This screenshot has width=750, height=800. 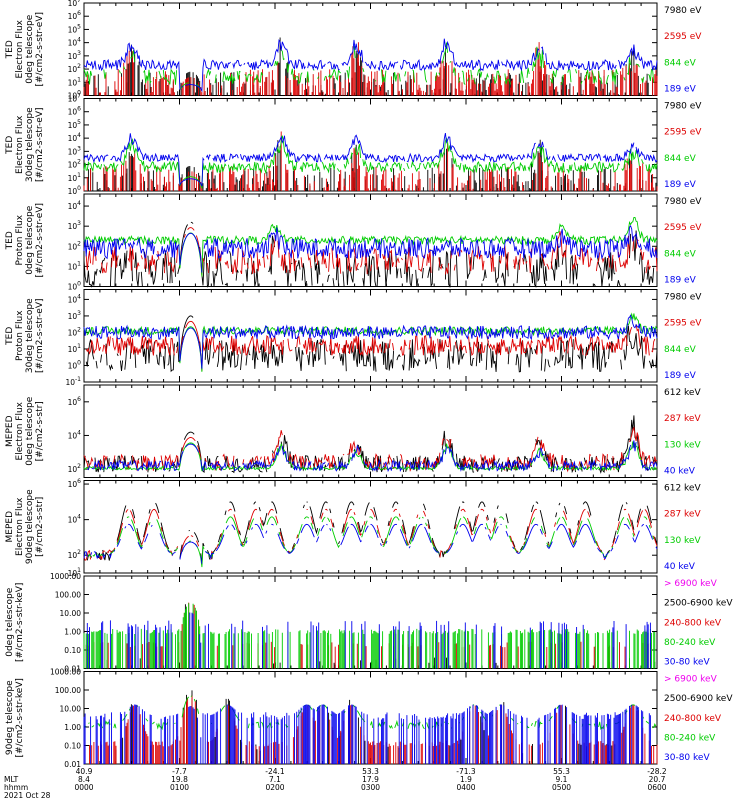 I want to click on legend-entry: 612 keV, so click(x=682, y=489).